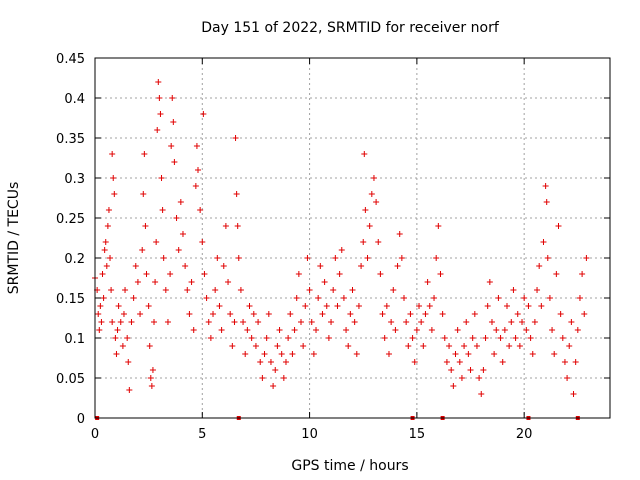  Describe the element at coordinates (524, 434) in the screenshot. I see `x-tick-label: 20` at that location.